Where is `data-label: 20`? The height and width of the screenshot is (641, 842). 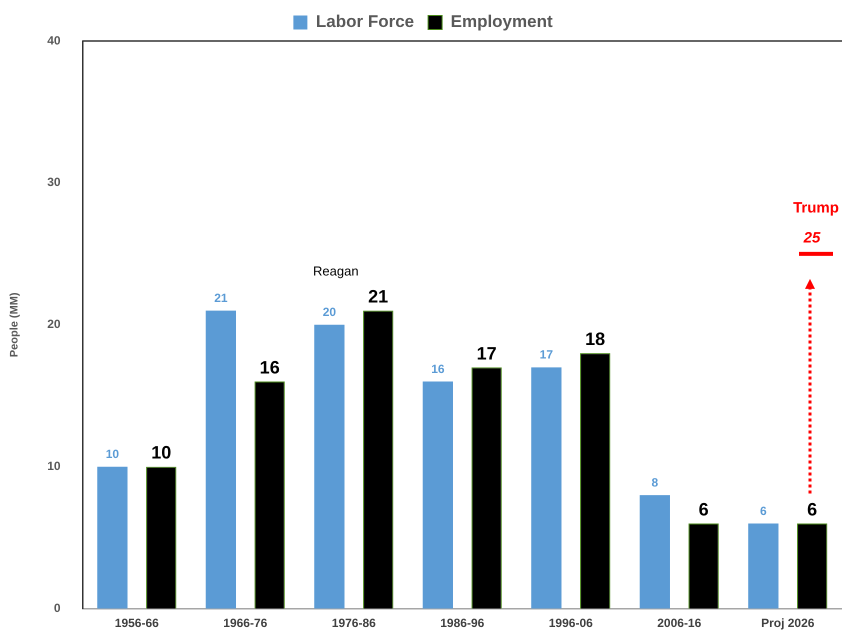 data-label: 20 is located at coordinates (329, 312).